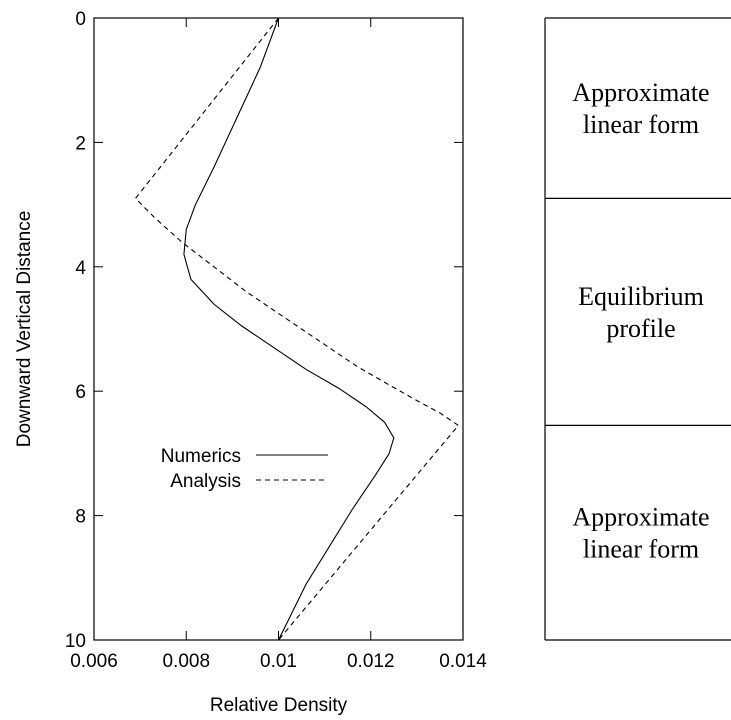 This screenshot has width=731, height=720. I want to click on x-tick-label: 0.014, so click(463, 661).